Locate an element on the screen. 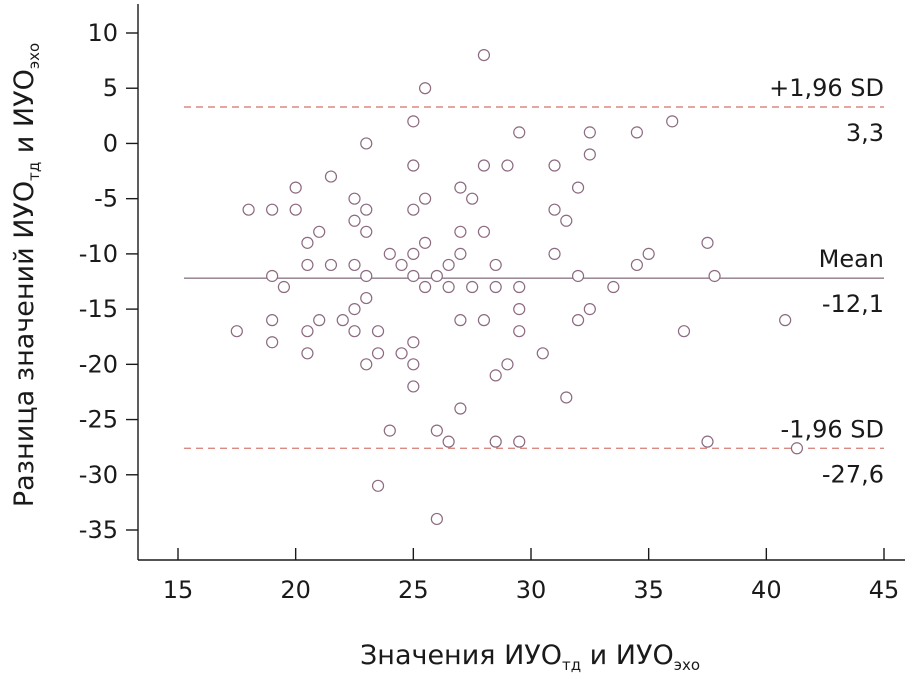 Image resolution: width=917 pixels, height=682 pixels. y-tick-label: -25 is located at coordinates (98, 420).